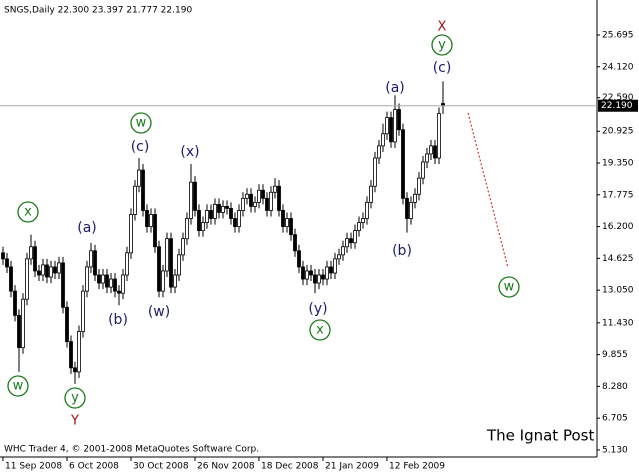  Describe the element at coordinates (442, 27) in the screenshot. I see `wave-label: X` at that location.